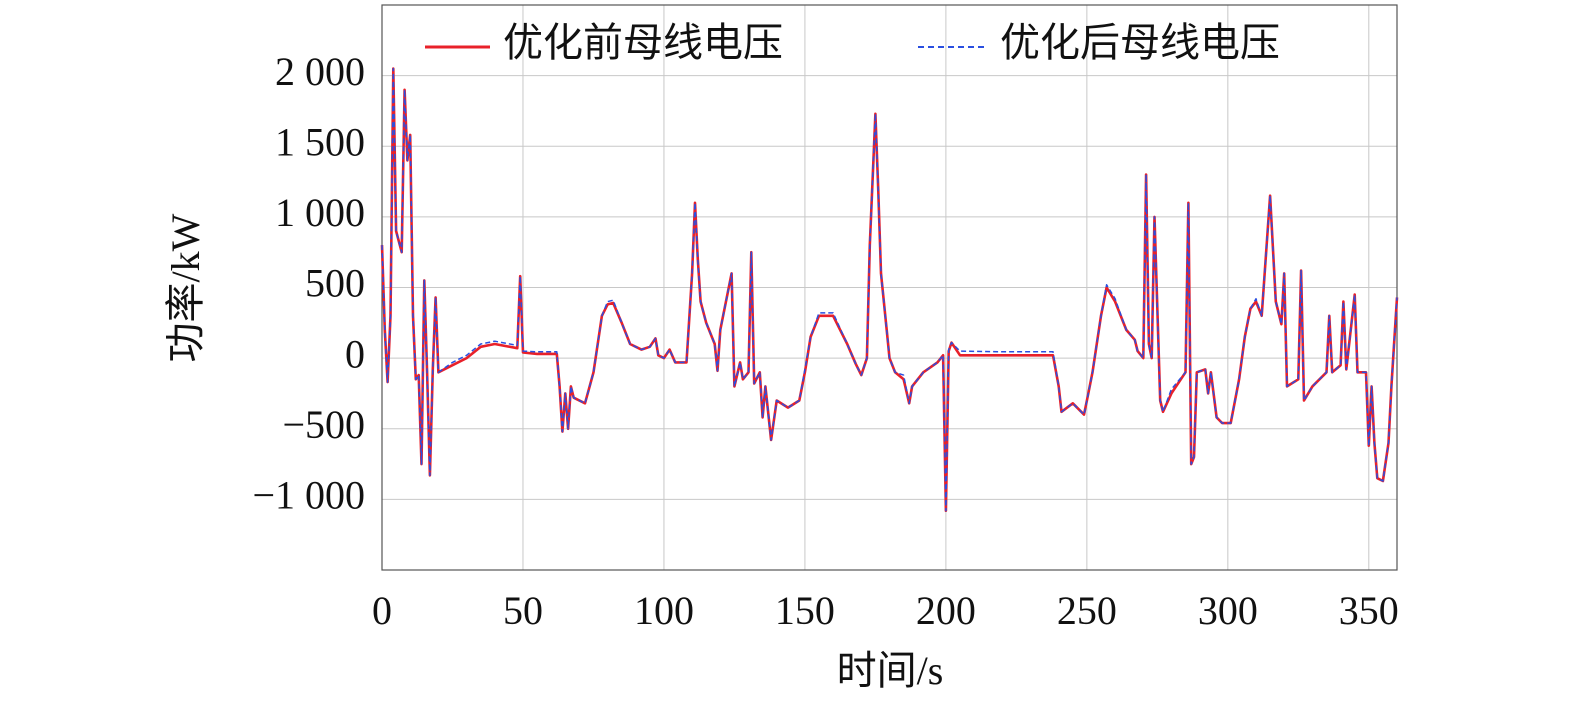 Image resolution: width=1575 pixels, height=708 pixels. Describe the element at coordinates (805, 610) in the screenshot. I see `x-tick-label: 150` at that location.